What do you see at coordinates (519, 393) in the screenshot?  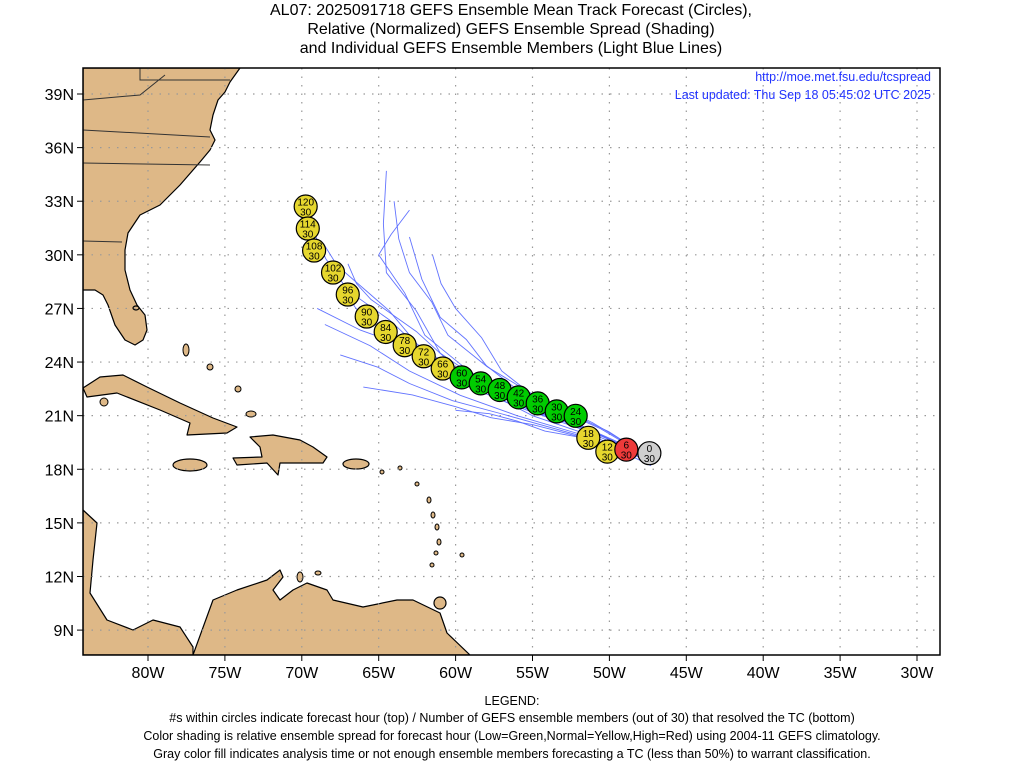 I see `forecast-hour-label: 42` at bounding box center [519, 393].